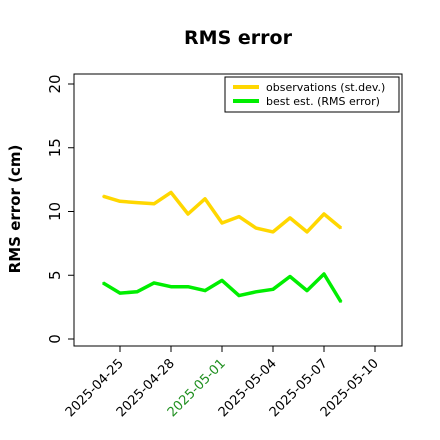 The image size is (440, 440). What do you see at coordinates (238, 38) in the screenshot?
I see `chart-title: RMS error` at bounding box center [238, 38].